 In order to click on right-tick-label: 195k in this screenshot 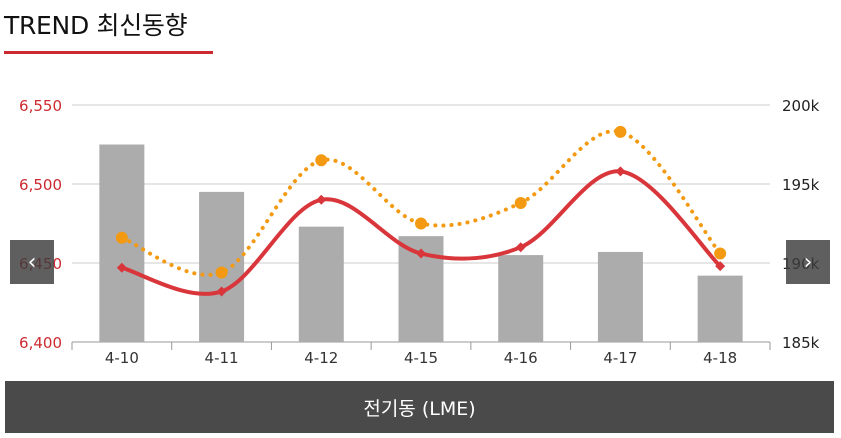, I will do `click(801, 185)`.